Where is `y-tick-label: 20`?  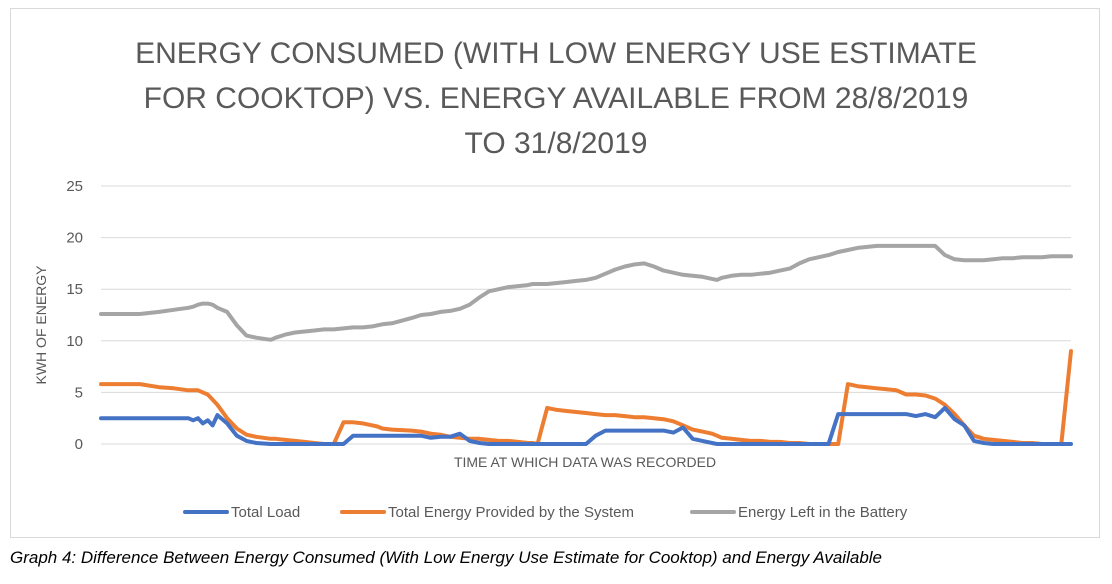
y-tick-label: 20 is located at coordinates (74, 238).